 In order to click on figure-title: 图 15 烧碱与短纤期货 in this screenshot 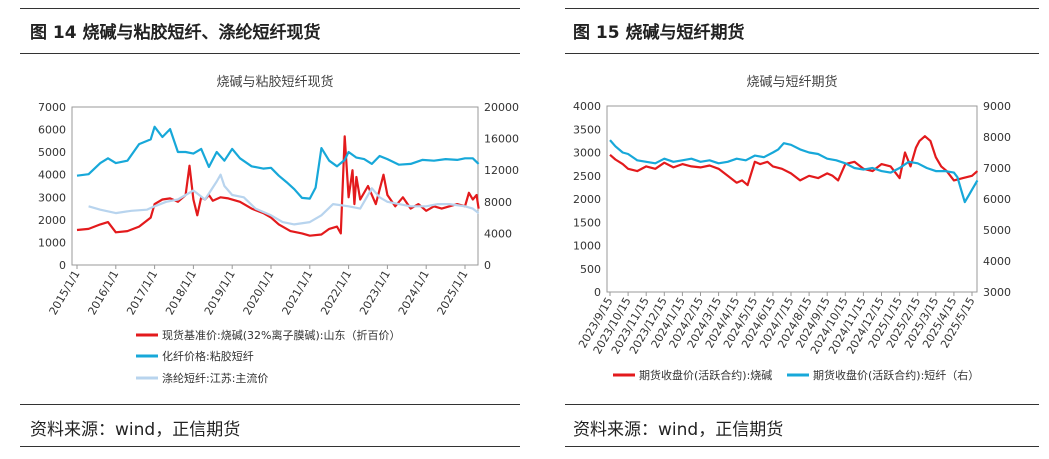, I will do `click(659, 33)`.